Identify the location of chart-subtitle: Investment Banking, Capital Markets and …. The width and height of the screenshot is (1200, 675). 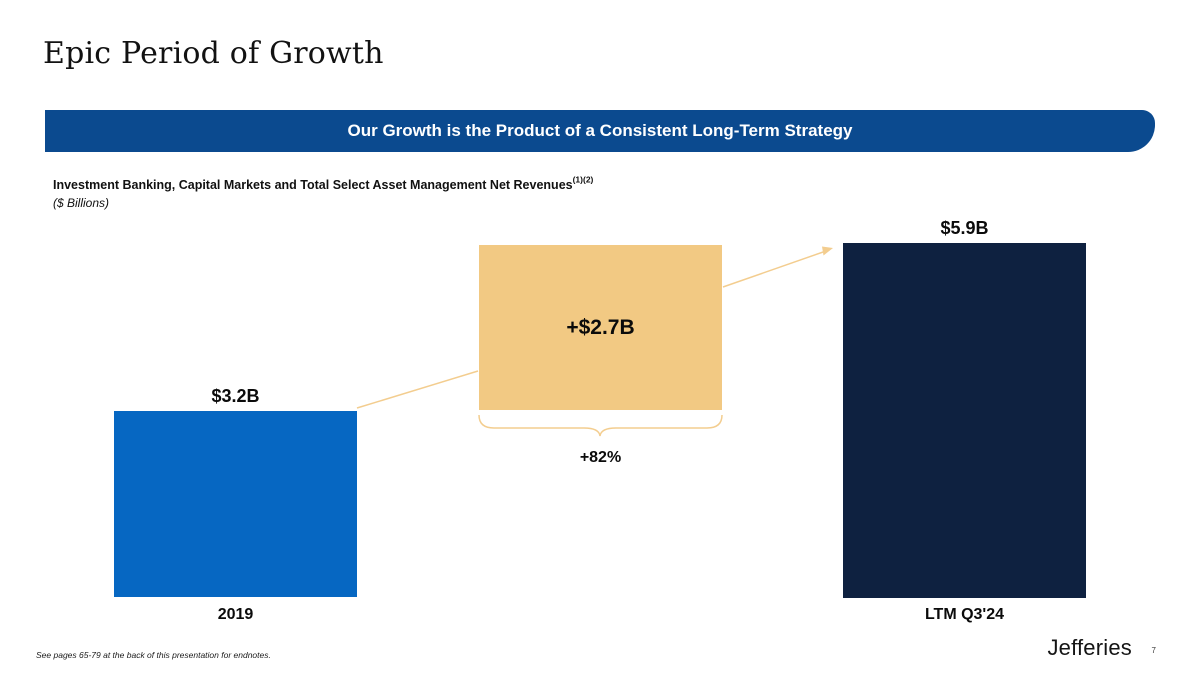
(323, 193).